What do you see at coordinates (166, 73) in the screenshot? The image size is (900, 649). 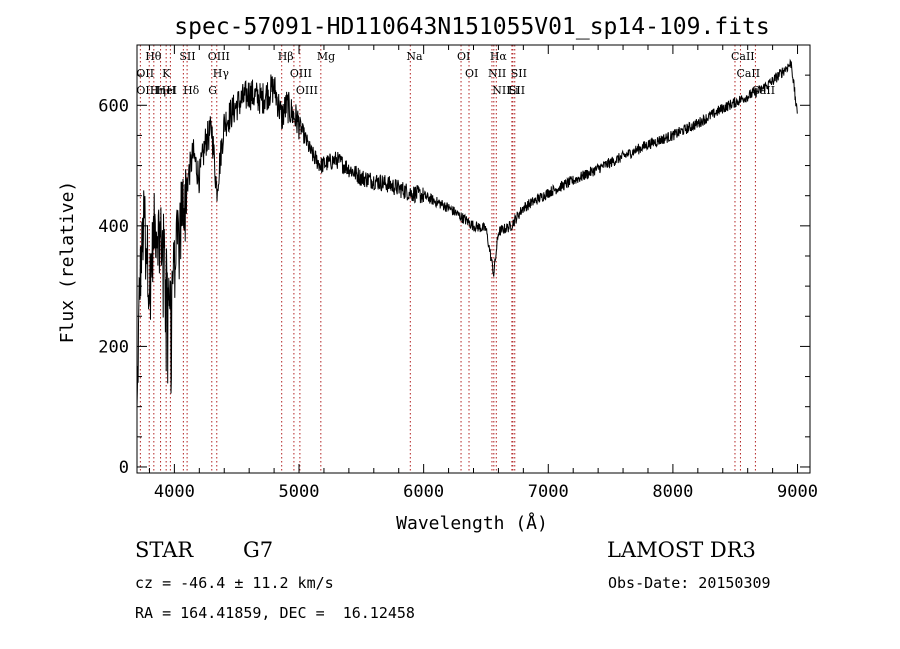 I see `spectral-line-label: K` at bounding box center [166, 73].